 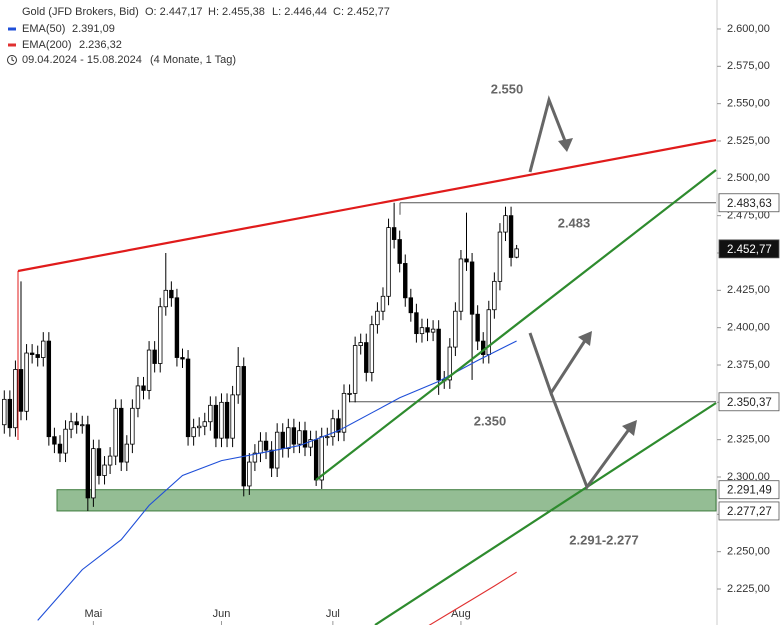 What do you see at coordinates (82, 60) in the screenshot?
I see `period: 09.04.2024 - 15.08.2024` at bounding box center [82, 60].